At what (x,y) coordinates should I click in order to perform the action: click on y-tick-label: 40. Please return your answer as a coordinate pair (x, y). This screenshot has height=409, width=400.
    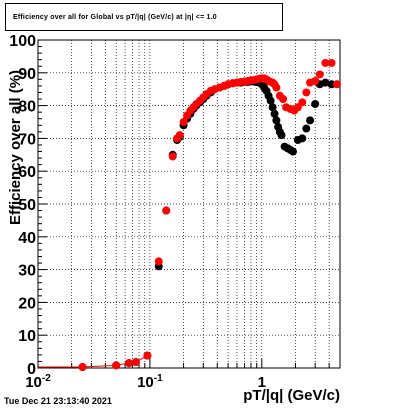
    Looking at the image, I should click on (27, 238).